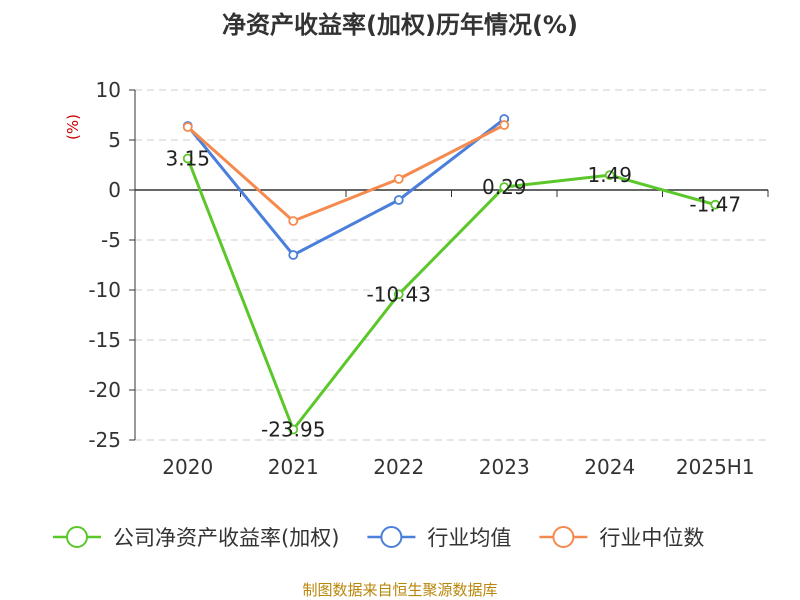 The width and height of the screenshot is (800, 600). Describe the element at coordinates (104, 340) in the screenshot. I see `y-tick-label: -15` at that location.